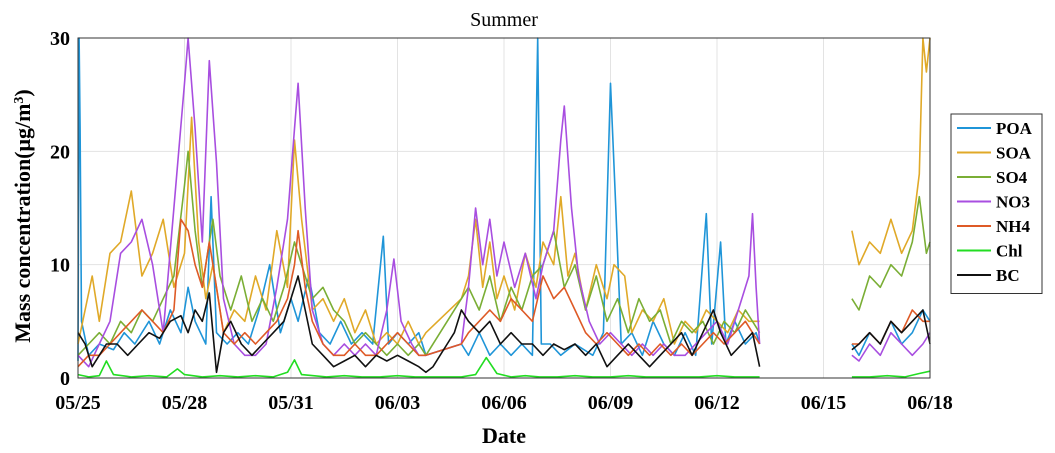 The height and width of the screenshot is (453, 1055). Describe the element at coordinates (1013, 202) in the screenshot. I see `legend-label-no3: NO3` at that location.